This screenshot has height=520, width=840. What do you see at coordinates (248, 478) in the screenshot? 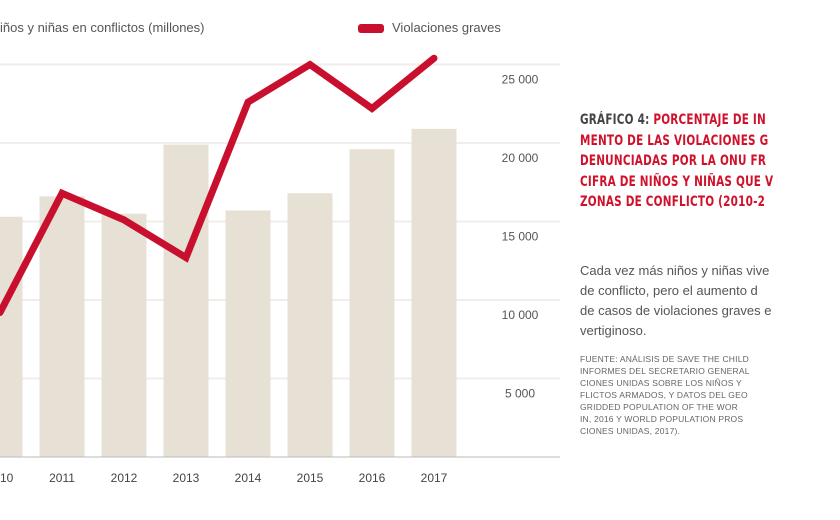
I see `x-tick-label: 2014` at bounding box center [248, 478].